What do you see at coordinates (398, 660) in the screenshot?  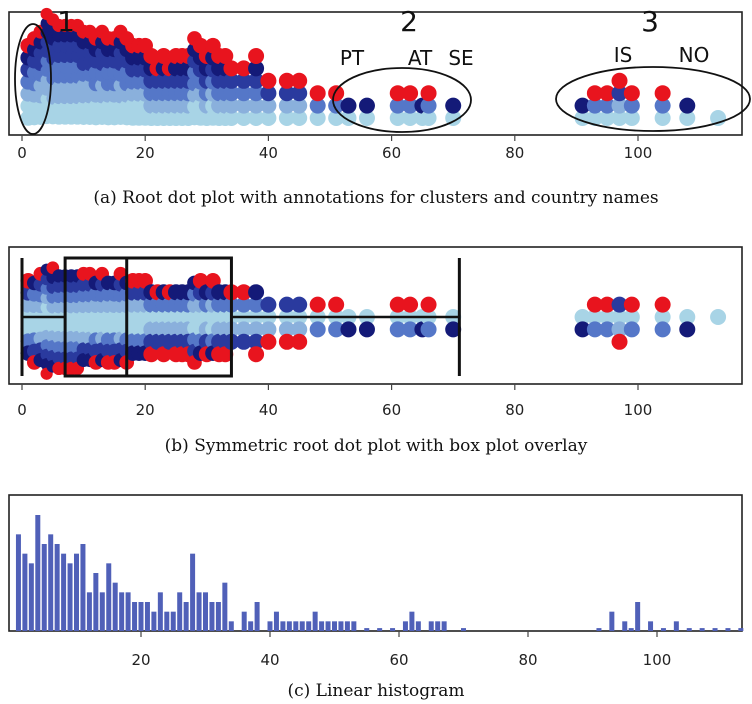 I see `hist-tick-label-2: 60` at bounding box center [398, 660].